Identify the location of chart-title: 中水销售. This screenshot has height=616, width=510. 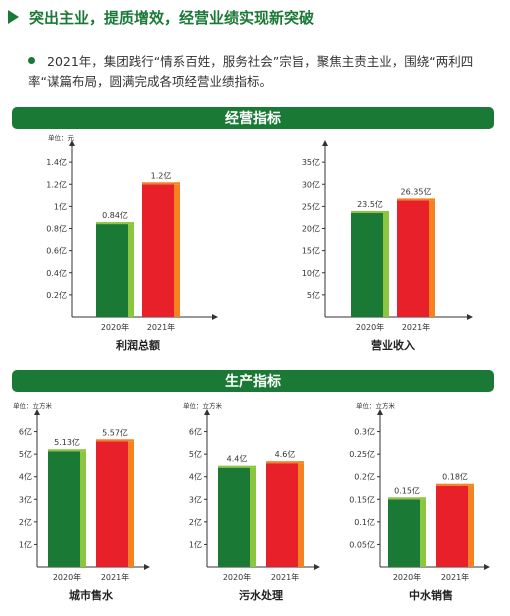
(431, 595).